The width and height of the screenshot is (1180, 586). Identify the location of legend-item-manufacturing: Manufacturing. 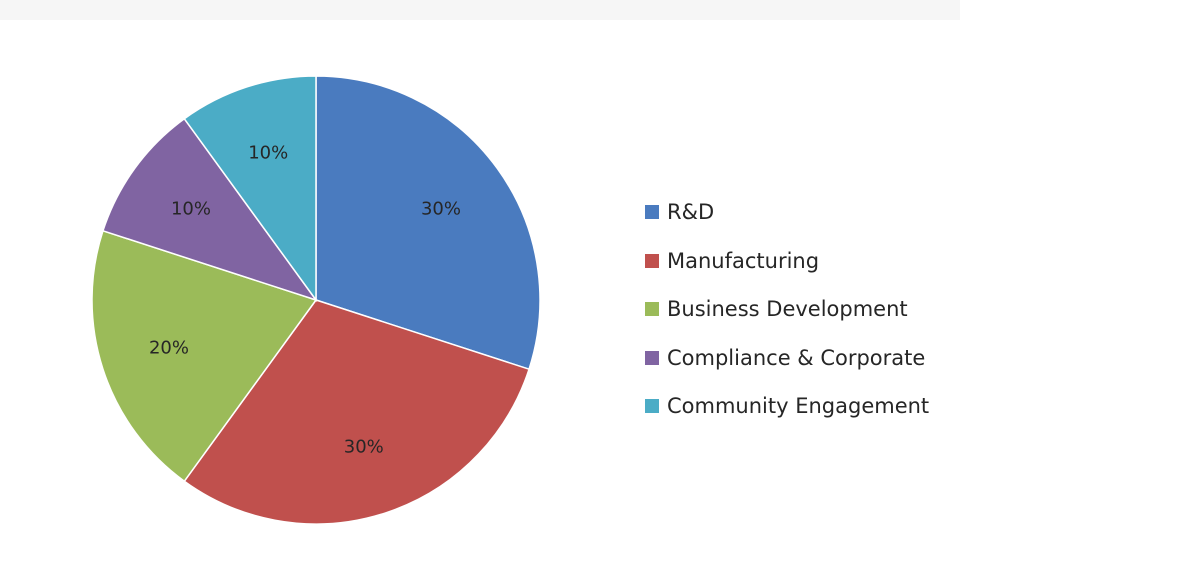
(787, 261).